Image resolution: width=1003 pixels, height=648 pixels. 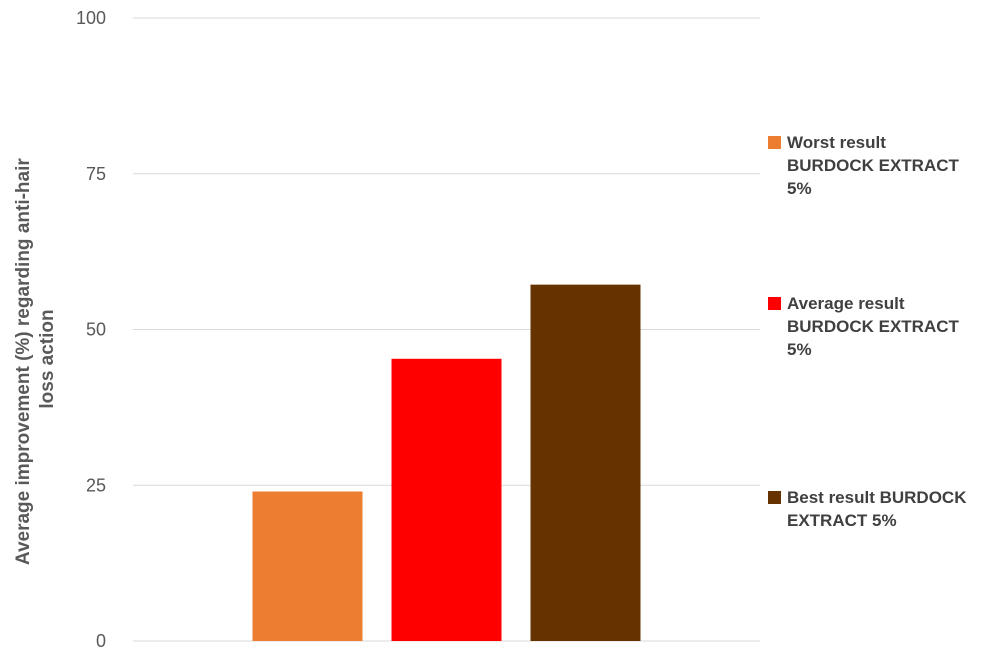 I want to click on legend-best-line-2: EXTRACT 5%, so click(x=842, y=520).